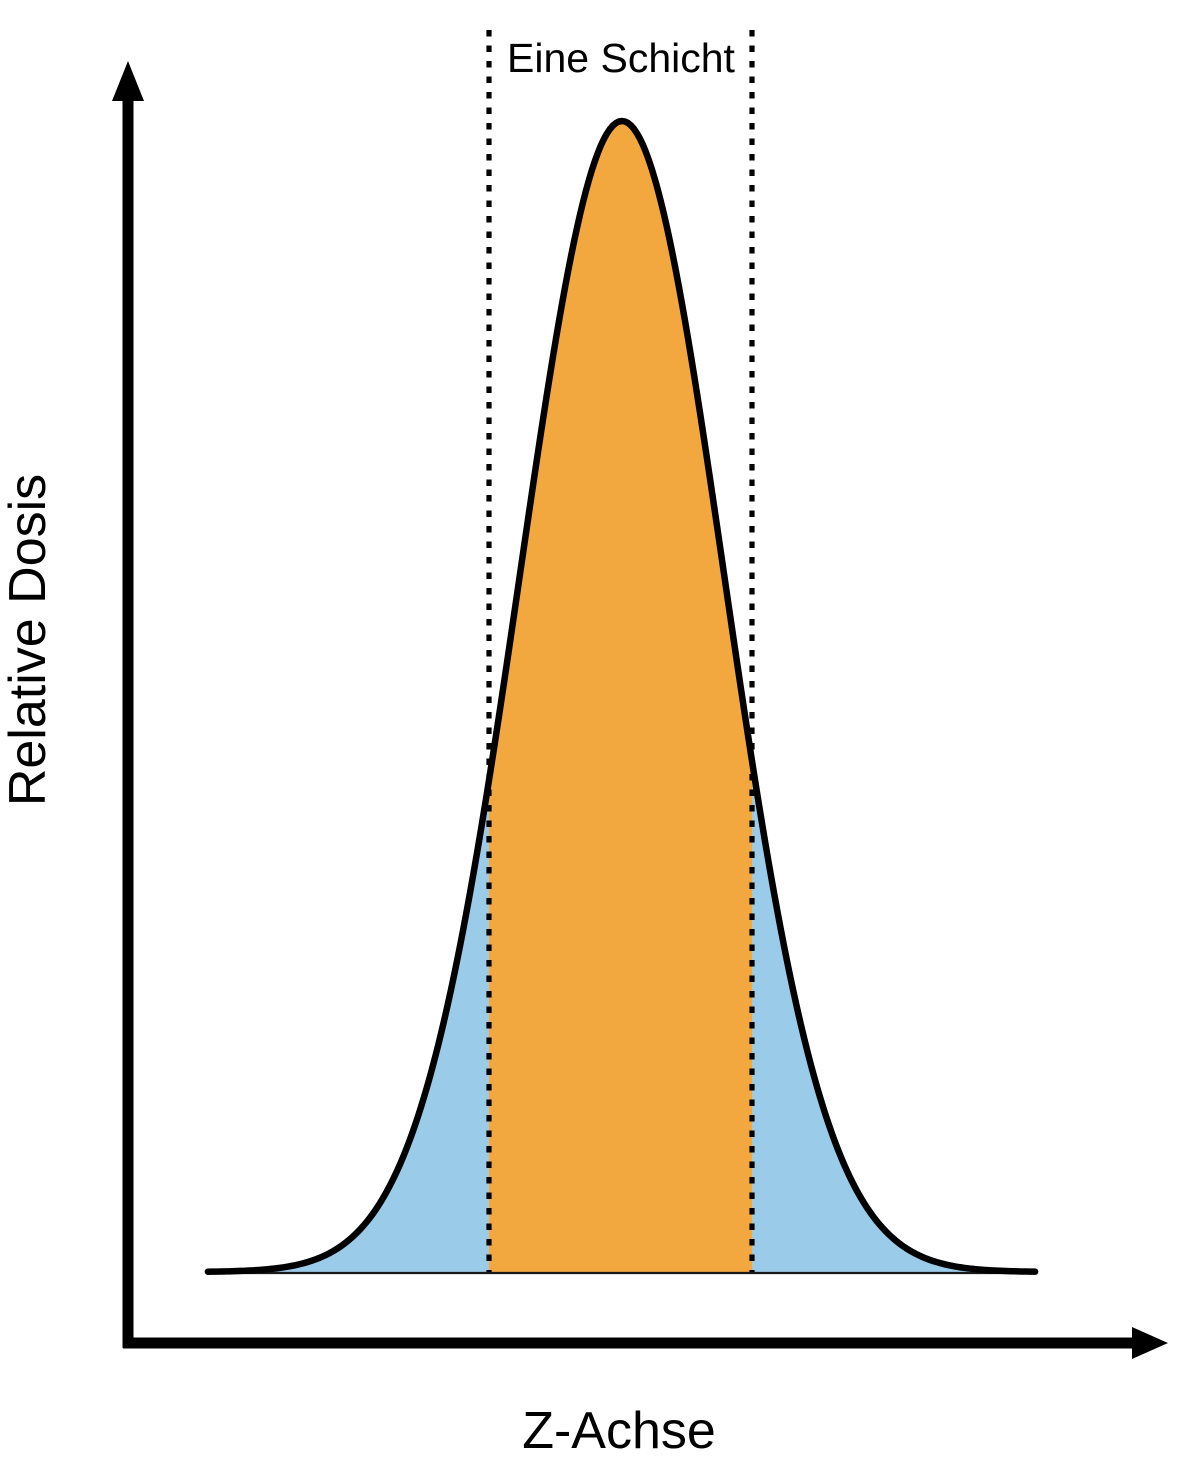  Describe the element at coordinates (1150, 1343) in the screenshot. I see `x-axis-arrowhead-icon` at that location.